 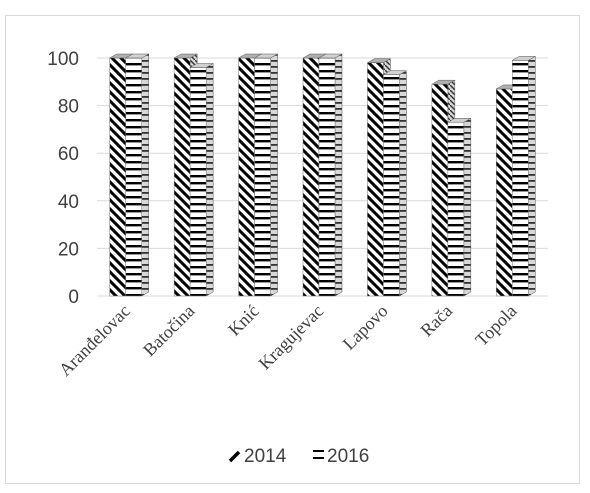 What do you see at coordinates (68, 154) in the screenshot?
I see `y-tick-label: 60` at bounding box center [68, 154].